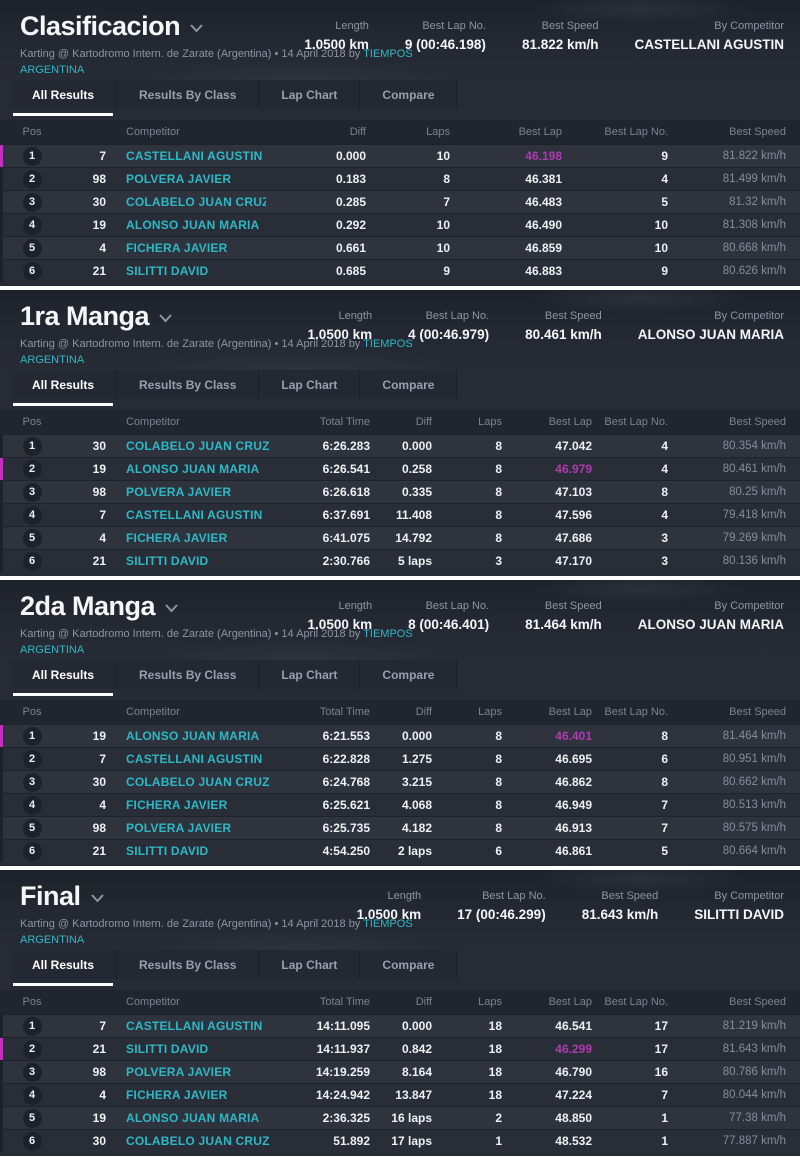 The width and height of the screenshot is (800, 1158). What do you see at coordinates (346, 538) in the screenshot?
I see `cell-total-time: 6:41.075` at bounding box center [346, 538].